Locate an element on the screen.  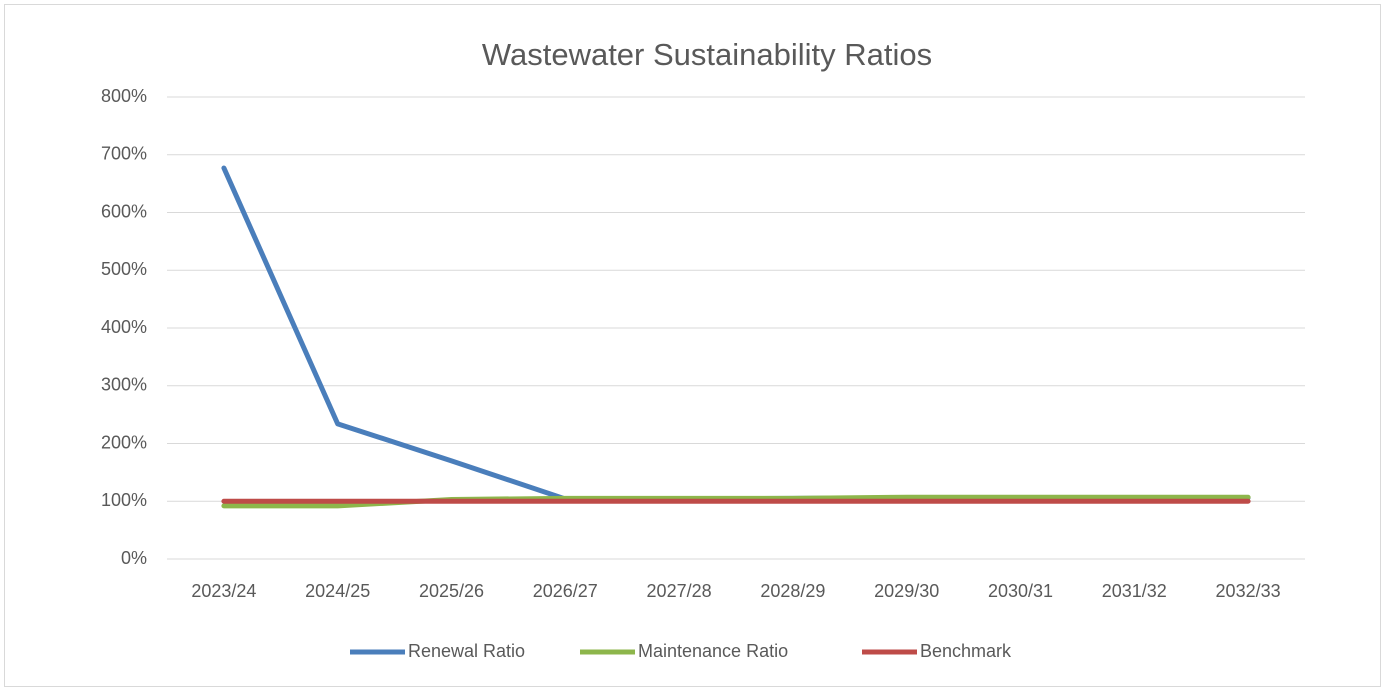
y-tick-label: 600% is located at coordinates (124, 211).